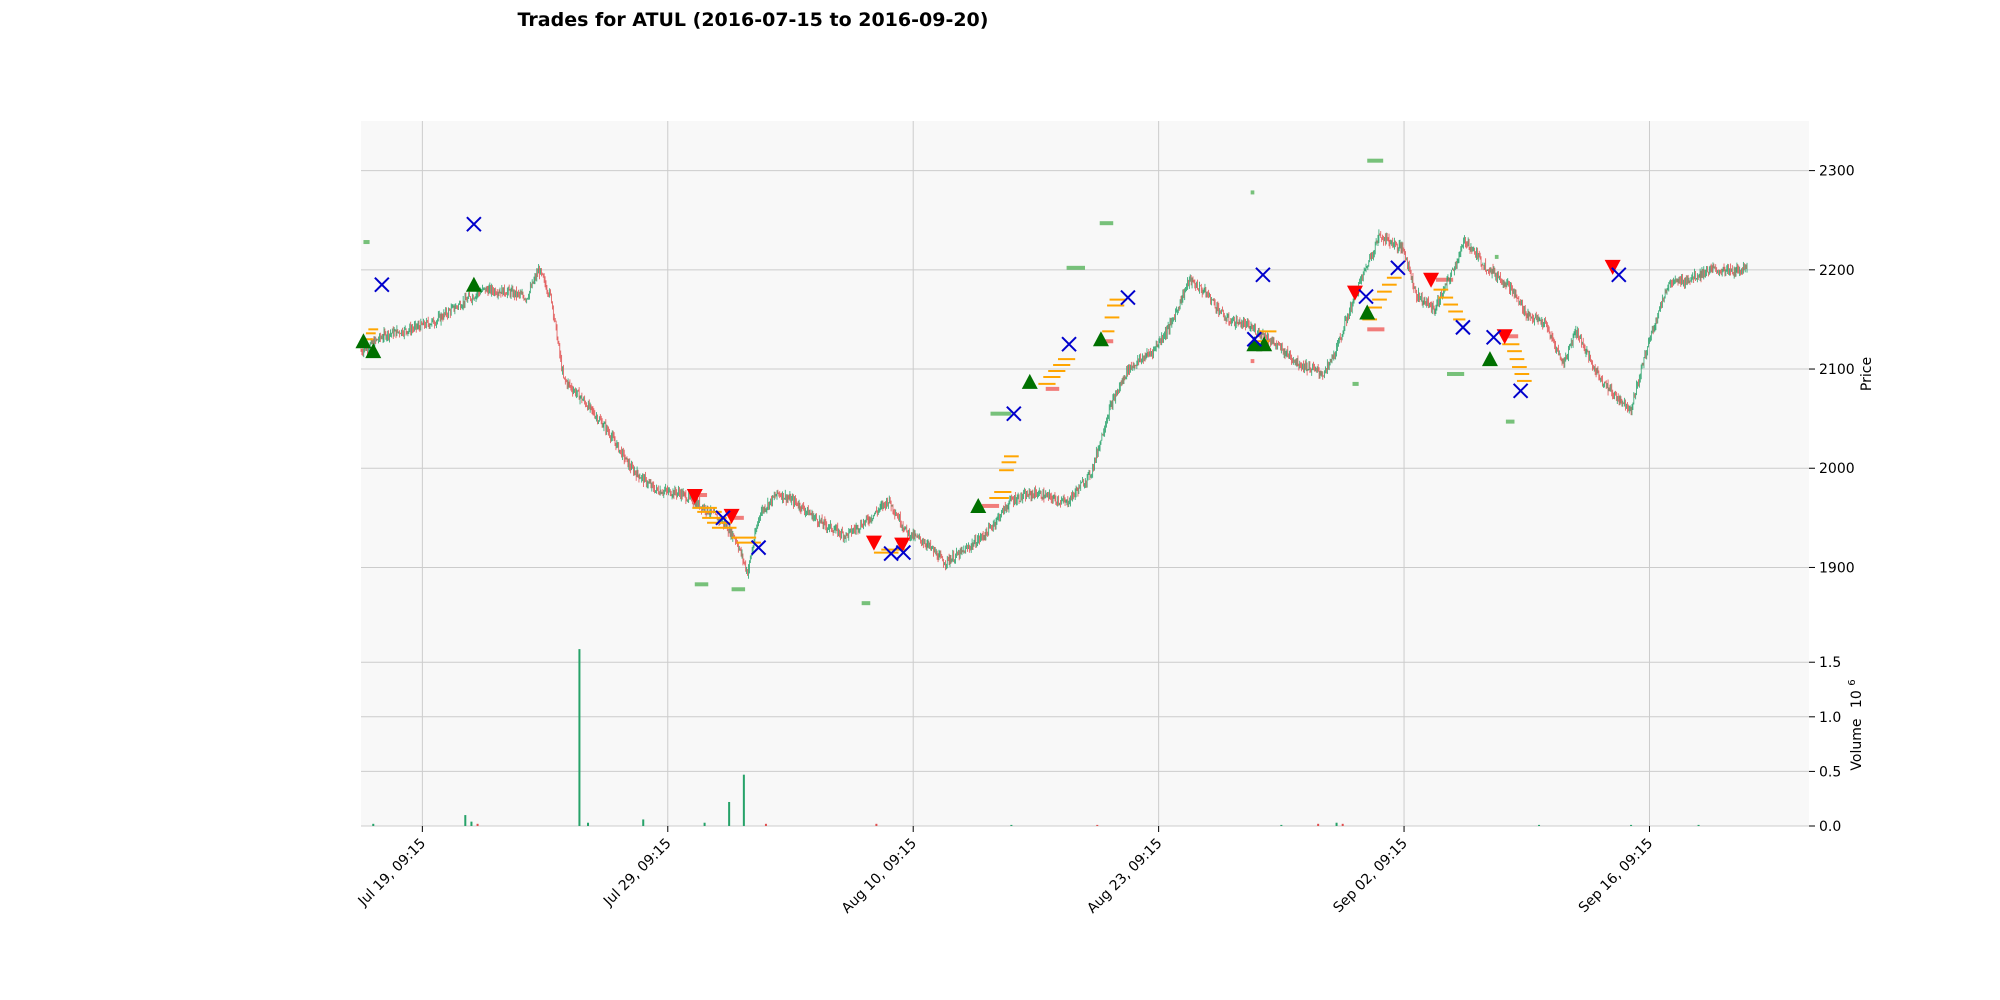  I want to click on x-tick-label: Jul 29, 09:15, so click(637, 873).